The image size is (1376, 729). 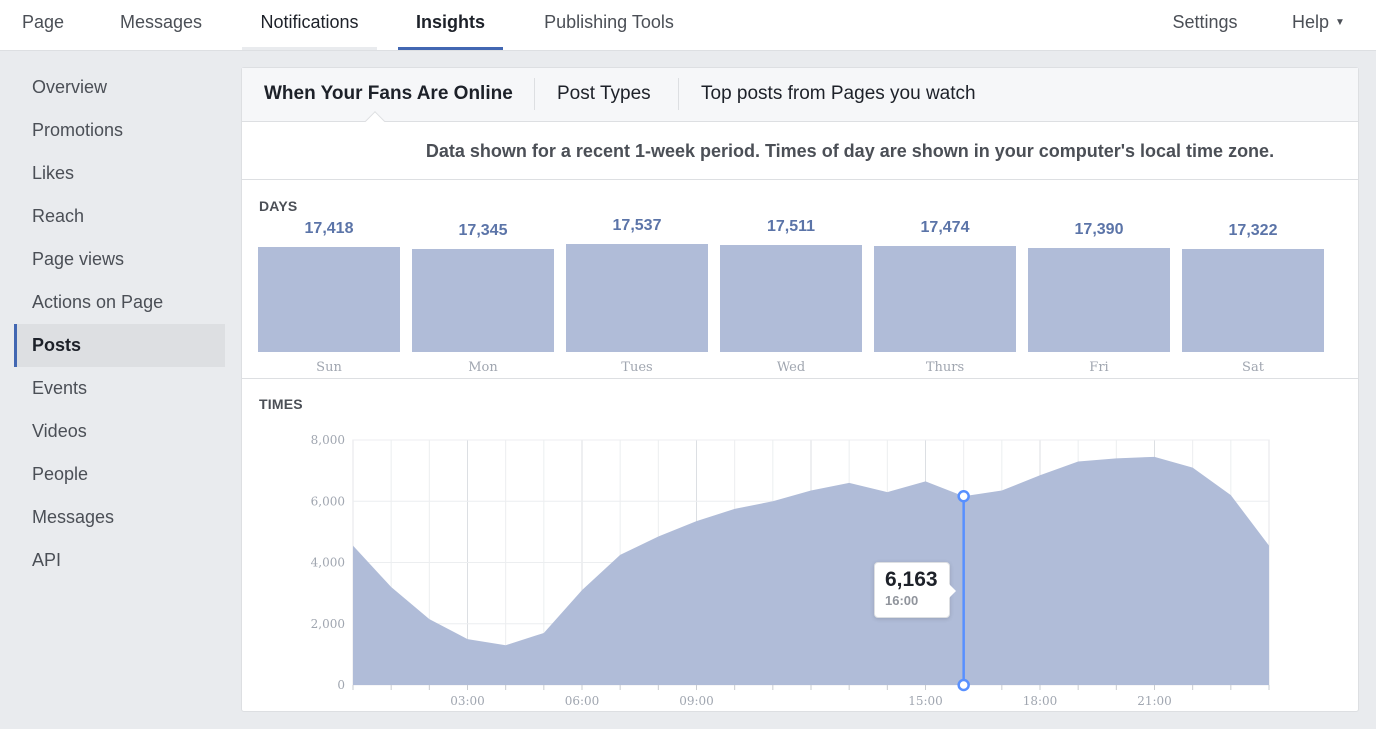 I want to click on day-label-fri: Fri, so click(x=1099, y=367).